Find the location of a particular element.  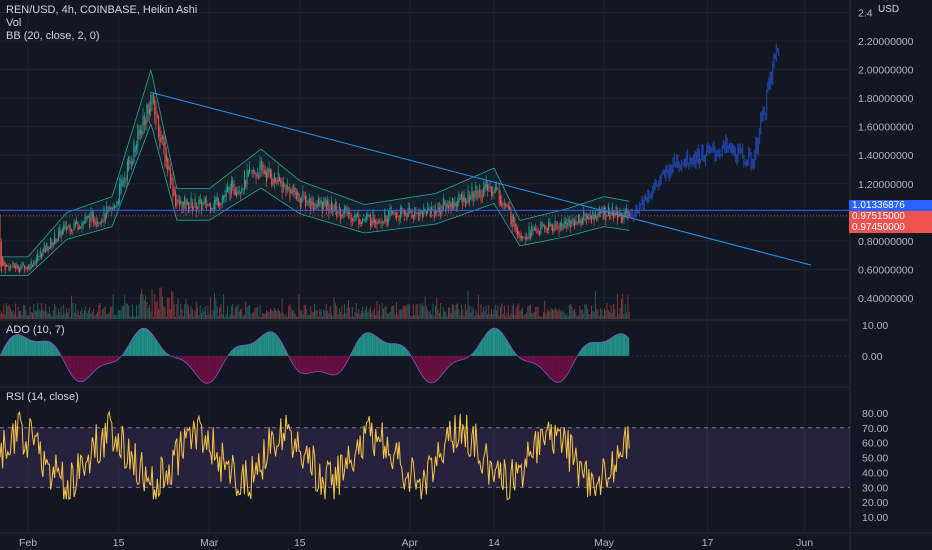

currency-label: USD is located at coordinates (889, 9).